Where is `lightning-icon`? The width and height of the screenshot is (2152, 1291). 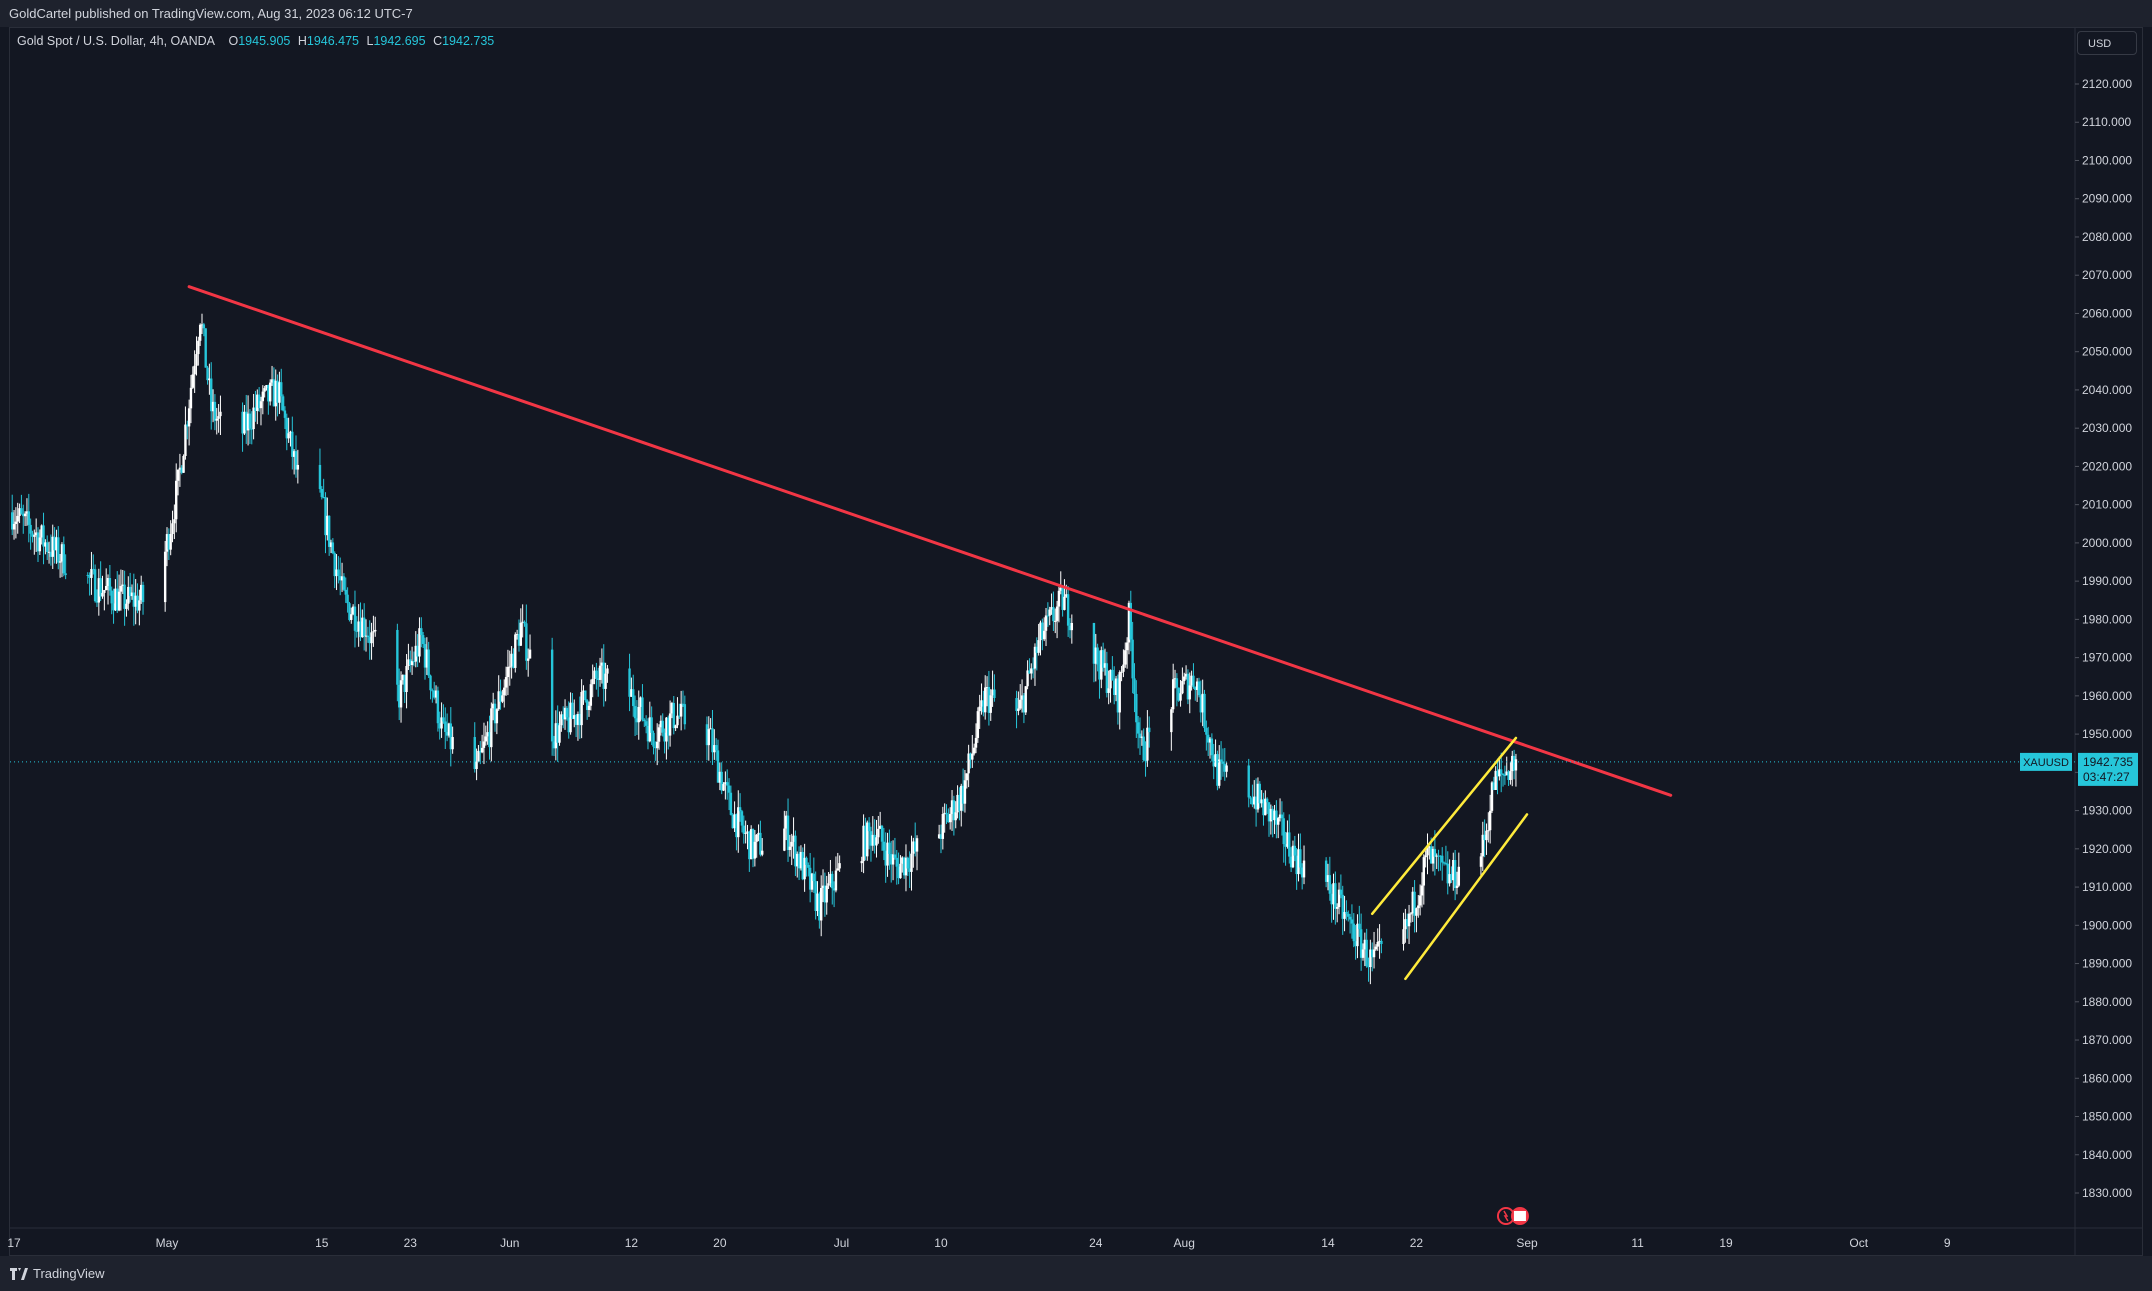
lightning-icon is located at coordinates (1506, 1216).